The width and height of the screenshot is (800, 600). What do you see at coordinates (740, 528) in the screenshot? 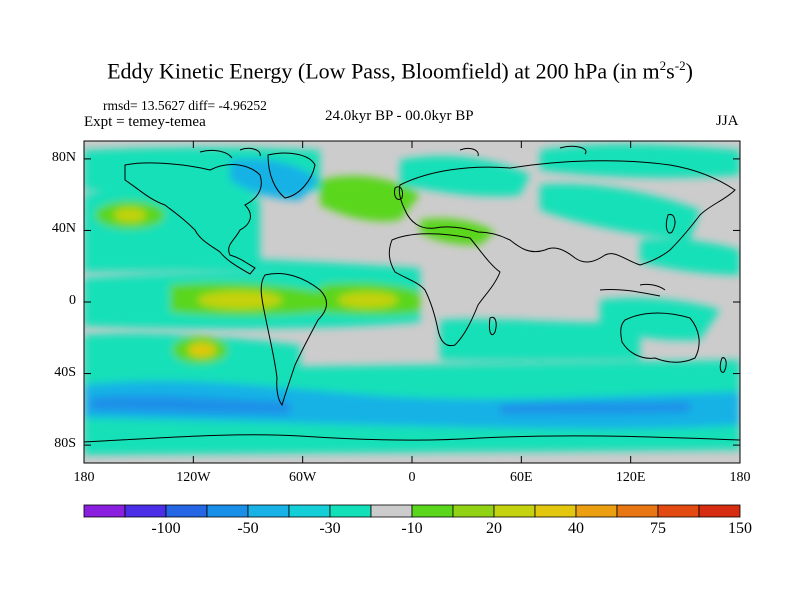
I see `colorbar-label: 150` at bounding box center [740, 528].